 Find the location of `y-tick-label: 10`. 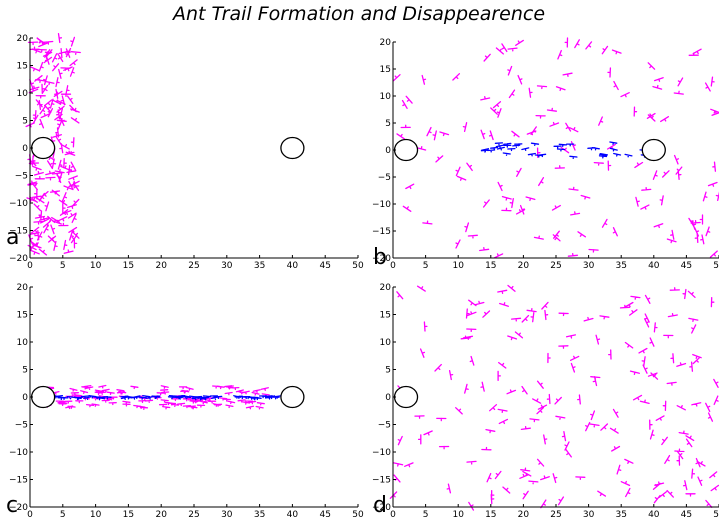

y-tick-label: 10 is located at coordinates (23, 94).